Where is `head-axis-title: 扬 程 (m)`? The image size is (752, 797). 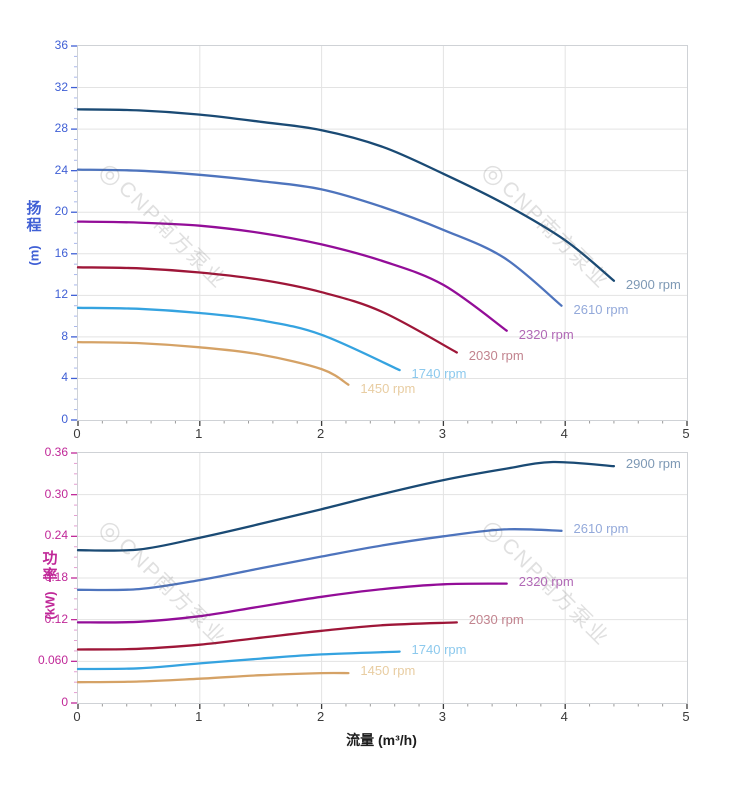
head-axis-title: 扬 程 (m) is located at coordinates (34, 233).